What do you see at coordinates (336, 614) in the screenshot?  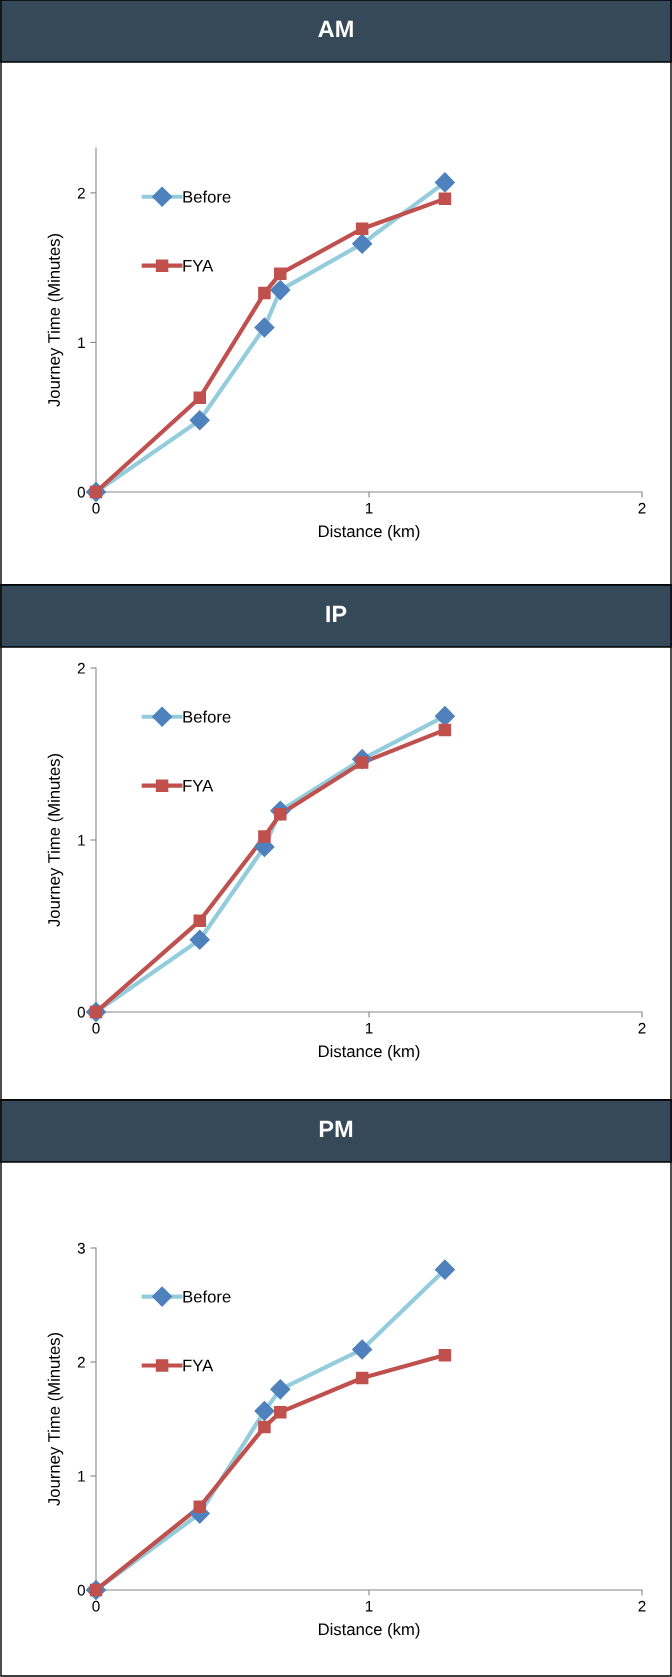 I see `chart-title: IP` at bounding box center [336, 614].